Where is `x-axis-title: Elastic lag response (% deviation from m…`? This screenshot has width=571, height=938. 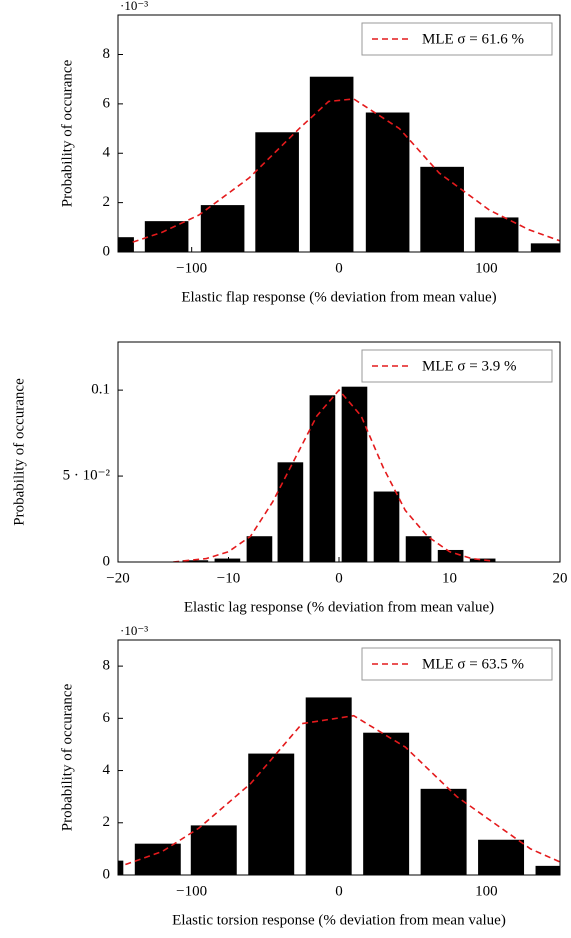
x-axis-title: Elastic lag response (% deviation from m… is located at coordinates (339, 607).